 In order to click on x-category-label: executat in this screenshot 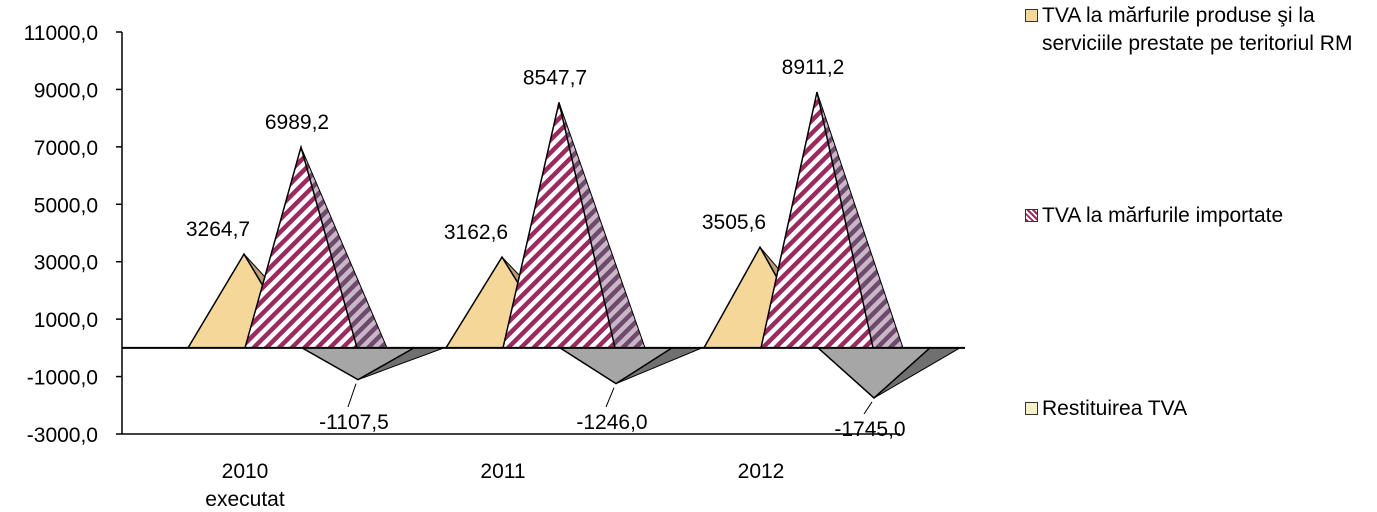, I will do `click(245, 499)`.